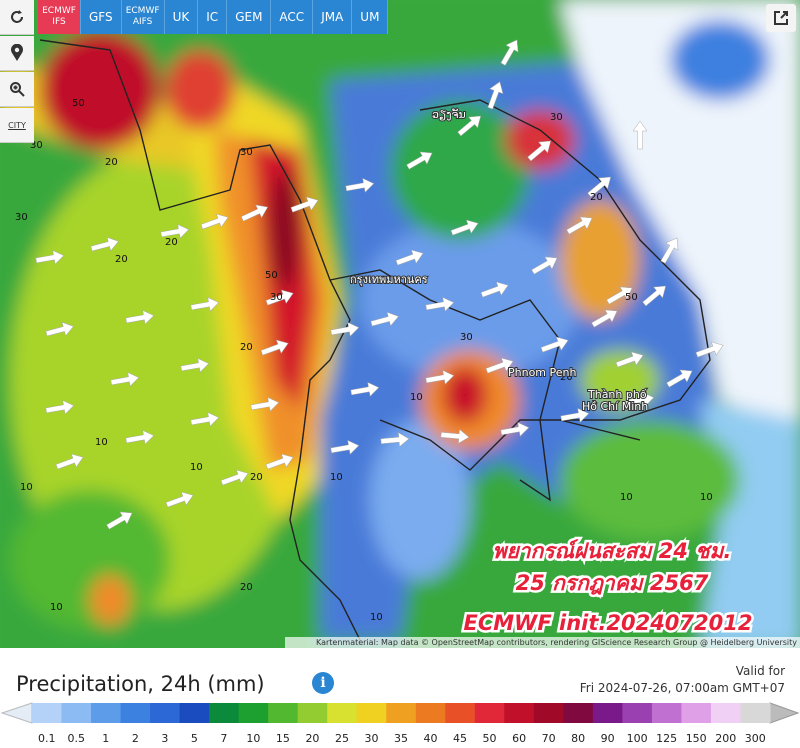 The width and height of the screenshot is (800, 748). What do you see at coordinates (105, 738) in the screenshot?
I see `scale-label: 1` at bounding box center [105, 738].